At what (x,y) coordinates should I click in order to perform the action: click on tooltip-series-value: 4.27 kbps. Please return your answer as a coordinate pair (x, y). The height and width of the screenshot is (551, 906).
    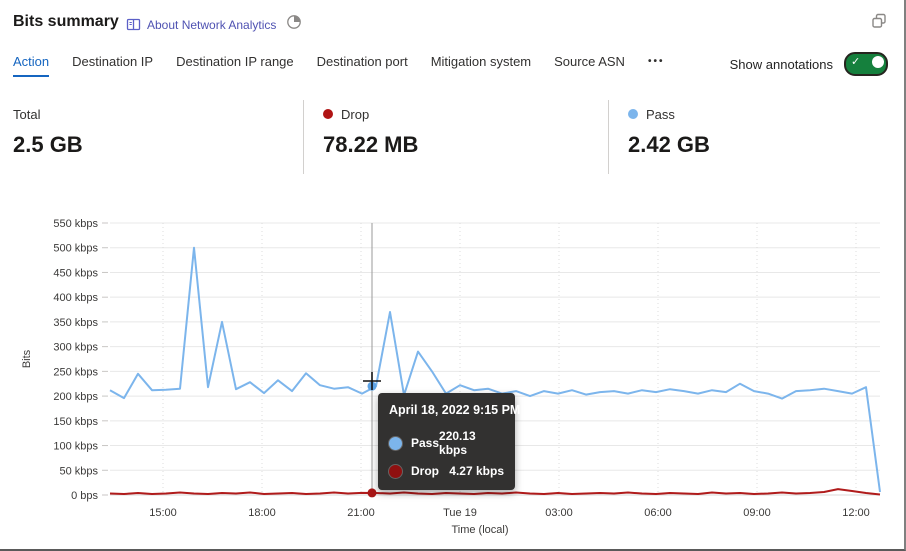
    Looking at the image, I should click on (476, 471).